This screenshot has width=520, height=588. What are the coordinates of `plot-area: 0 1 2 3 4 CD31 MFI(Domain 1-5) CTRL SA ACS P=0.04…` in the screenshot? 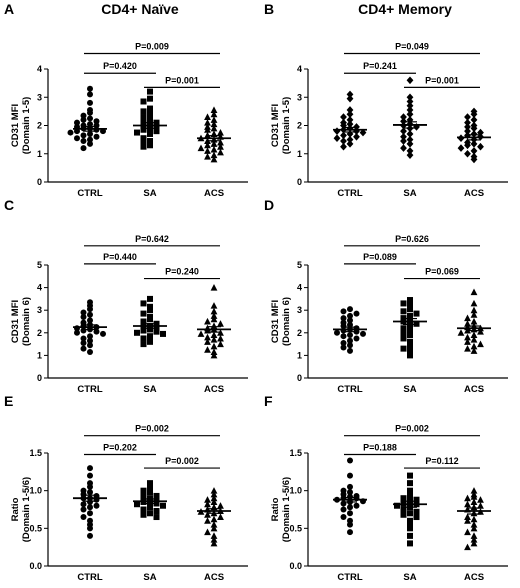 It's located at (389, 120).